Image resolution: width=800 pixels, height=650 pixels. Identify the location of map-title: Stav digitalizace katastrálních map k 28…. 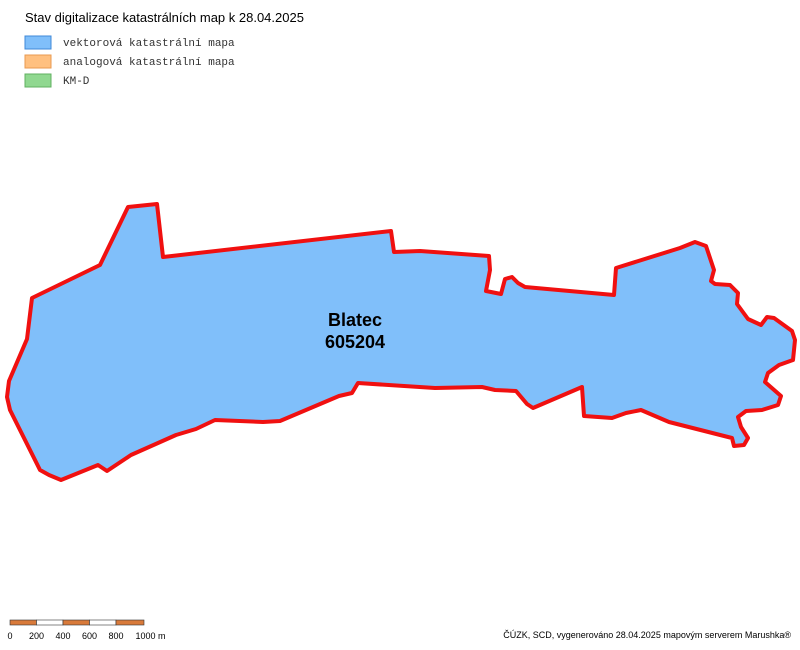
(164, 17).